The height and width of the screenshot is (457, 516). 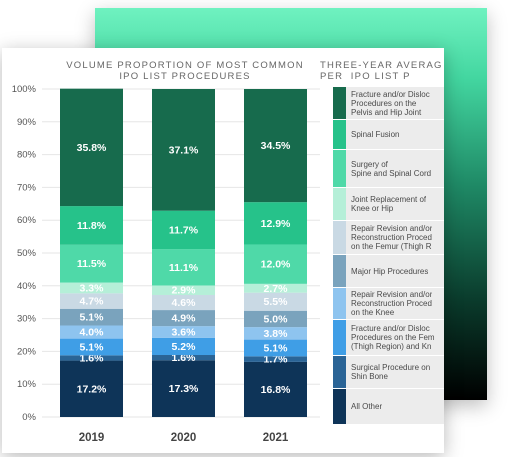 I want to click on data-label: 11.5%, so click(x=92, y=264).